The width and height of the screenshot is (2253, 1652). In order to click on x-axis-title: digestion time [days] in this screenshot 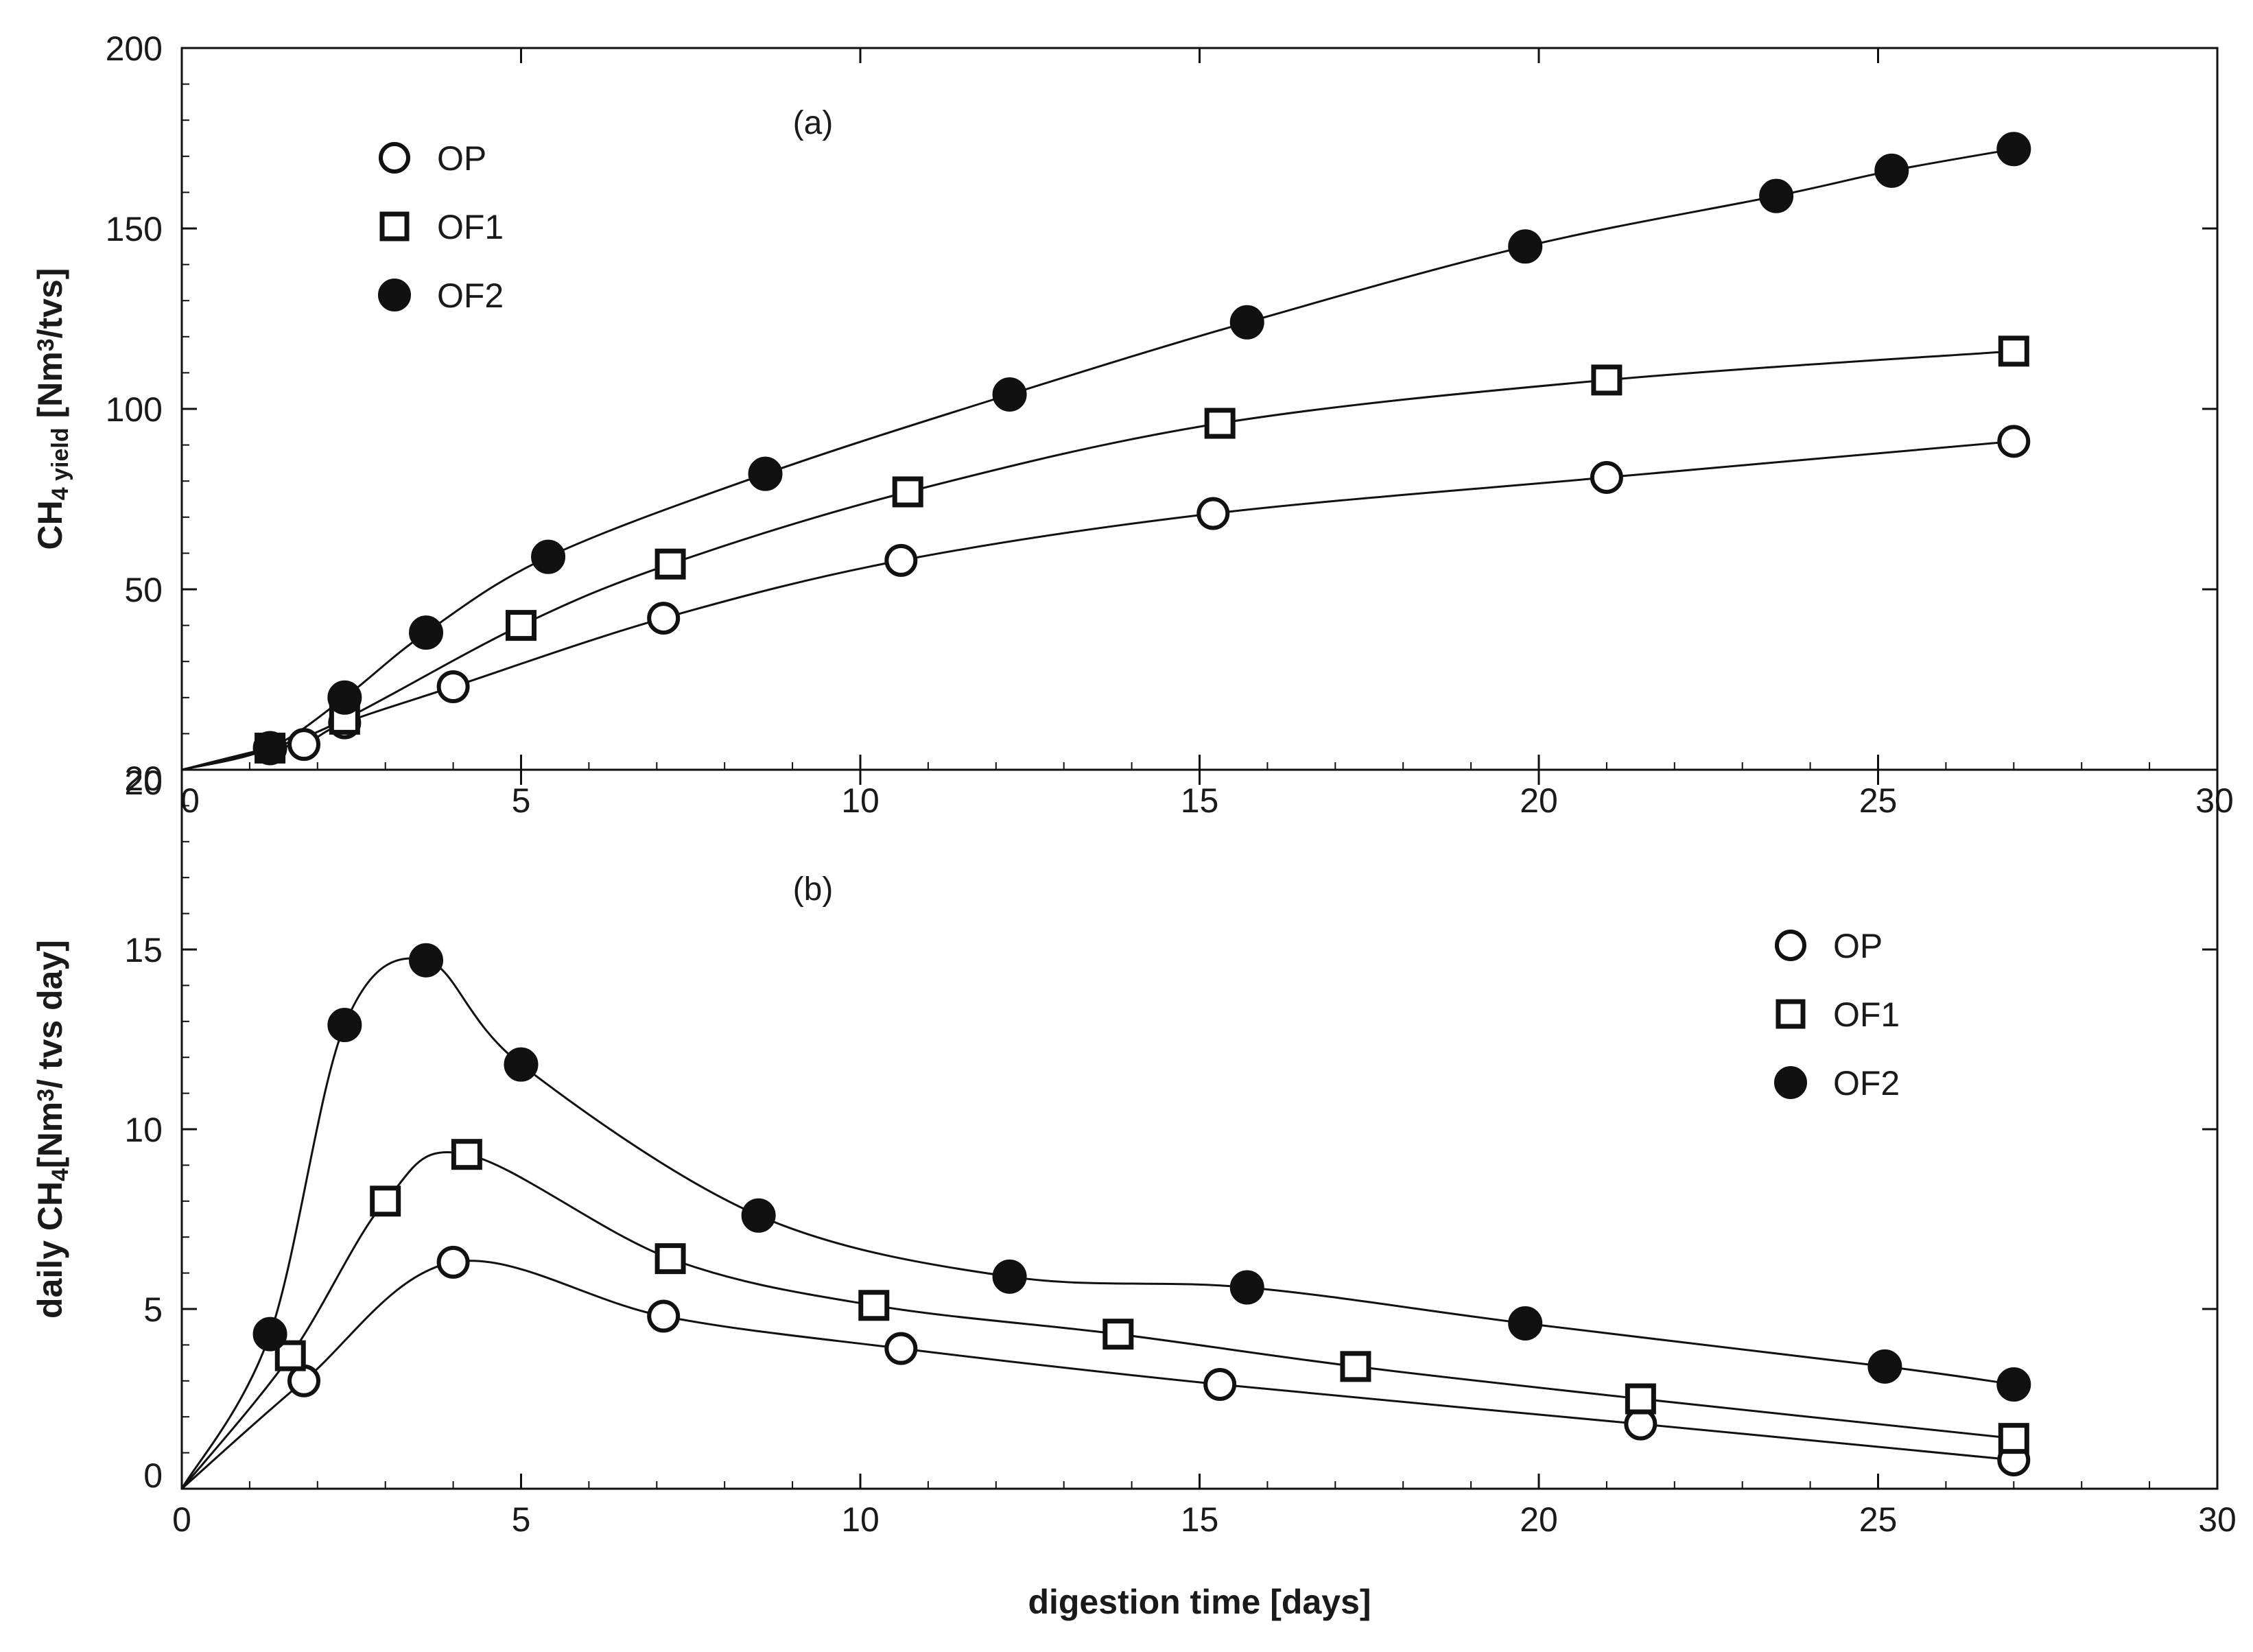, I will do `click(1199, 1602)`.